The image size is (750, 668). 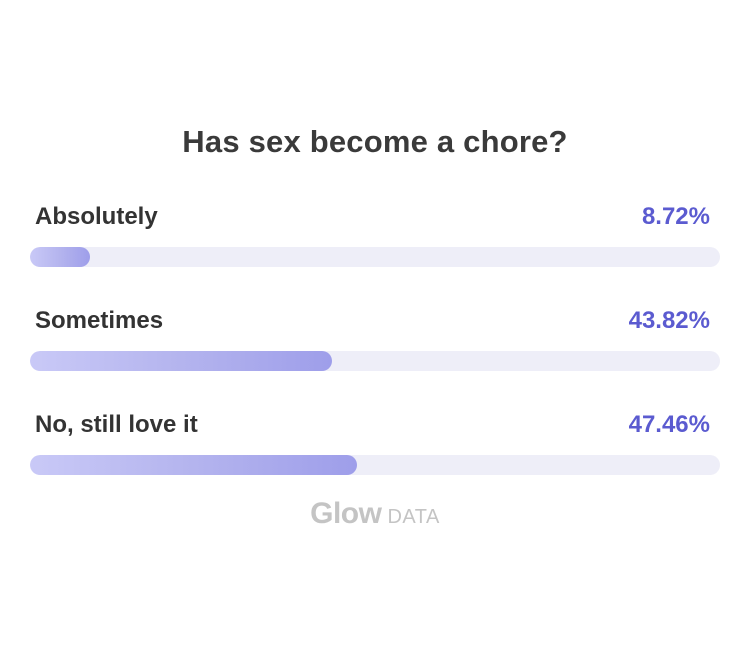 What do you see at coordinates (413, 517) in the screenshot?
I see `watermark-suffix: DATA` at bounding box center [413, 517].